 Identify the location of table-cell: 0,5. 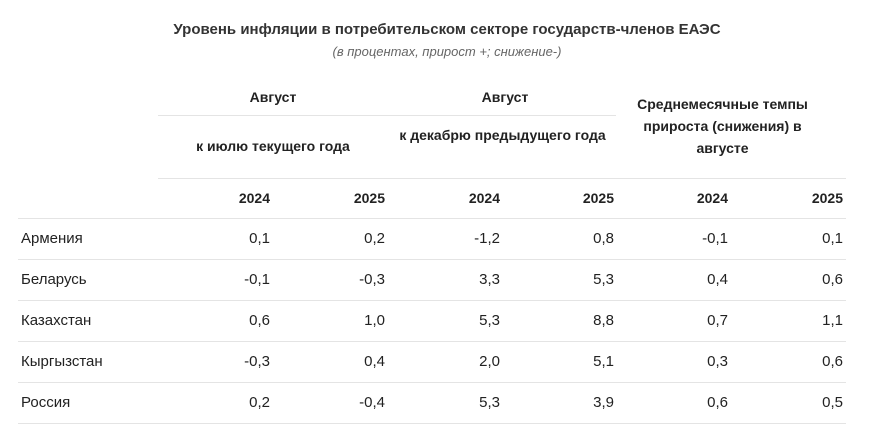
(832, 402).